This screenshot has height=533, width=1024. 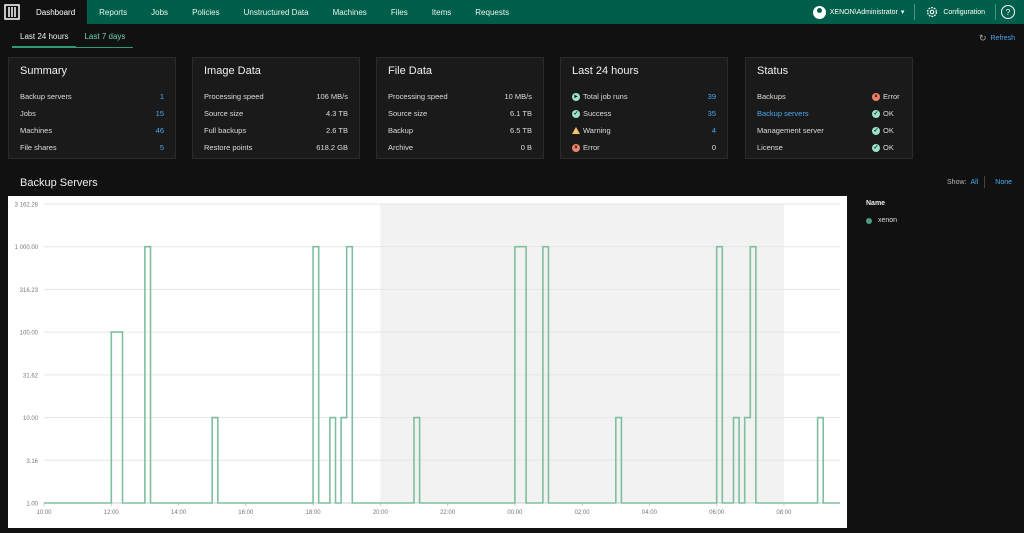 What do you see at coordinates (1008, 12) in the screenshot?
I see `help-button: ?` at bounding box center [1008, 12].